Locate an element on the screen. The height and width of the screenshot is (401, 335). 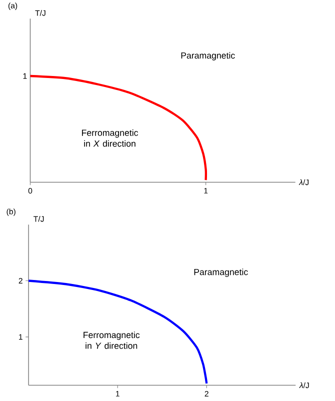
annotation: Ferromagnetic in X direction is located at coordinates (110, 138).